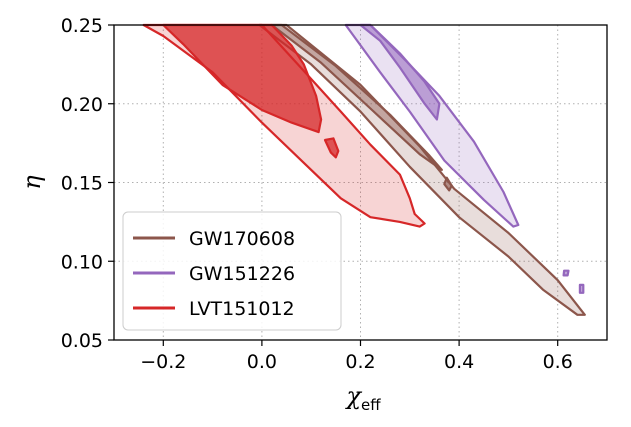 This screenshot has width=631, height=427. I want to click on x-axis-label: χeff, so click(363, 398).